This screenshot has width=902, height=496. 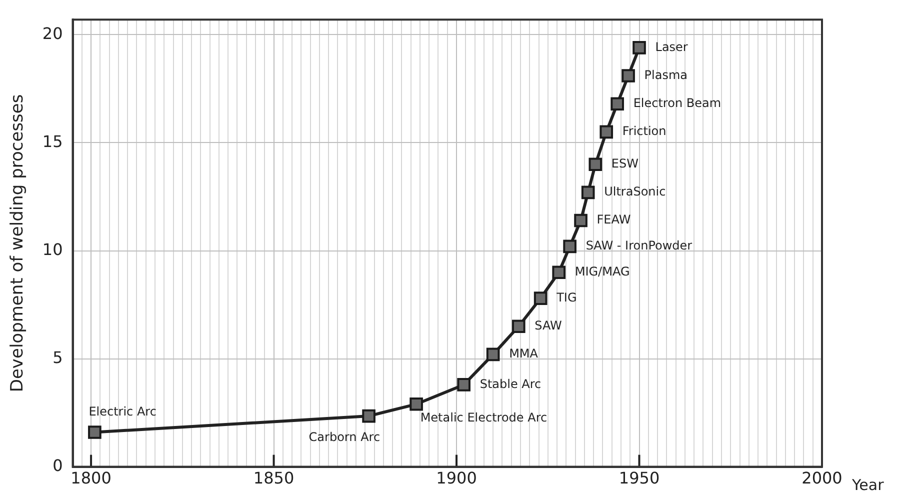 What do you see at coordinates (868, 485) in the screenshot?
I see `x-axis-title: Year` at bounding box center [868, 485].